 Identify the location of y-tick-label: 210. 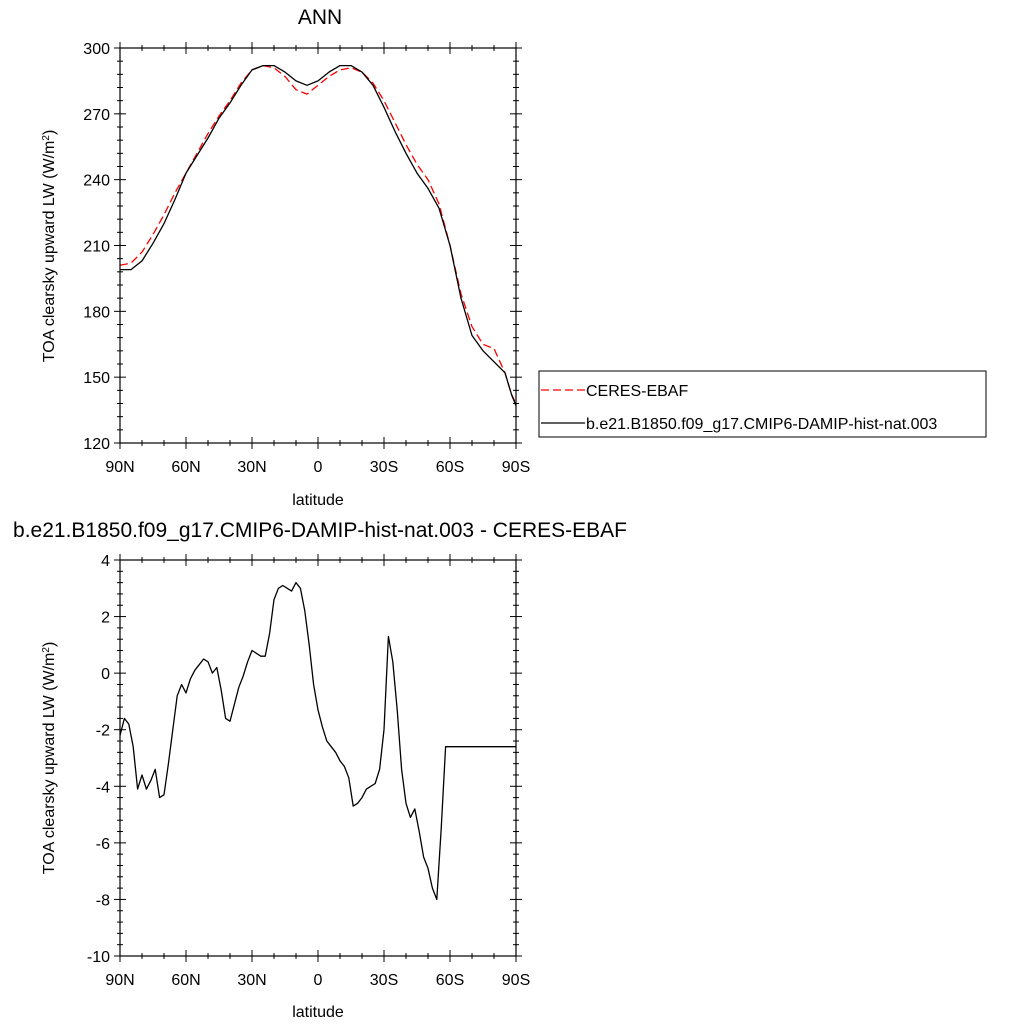
(96, 247).